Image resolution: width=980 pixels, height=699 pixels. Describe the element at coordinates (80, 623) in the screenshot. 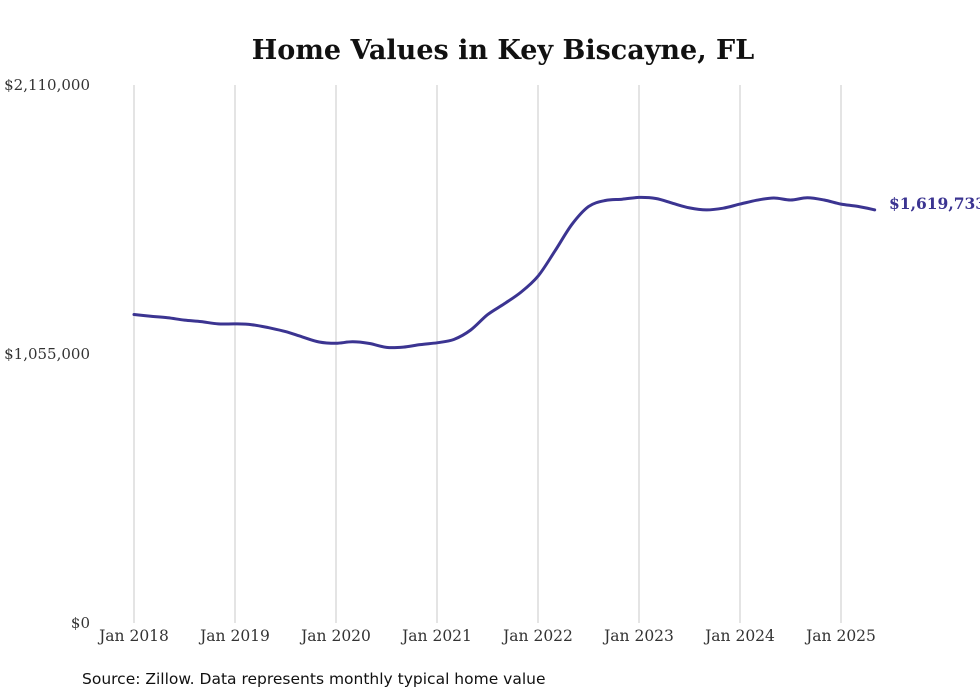

I see `y-tick-label: $0` at that location.